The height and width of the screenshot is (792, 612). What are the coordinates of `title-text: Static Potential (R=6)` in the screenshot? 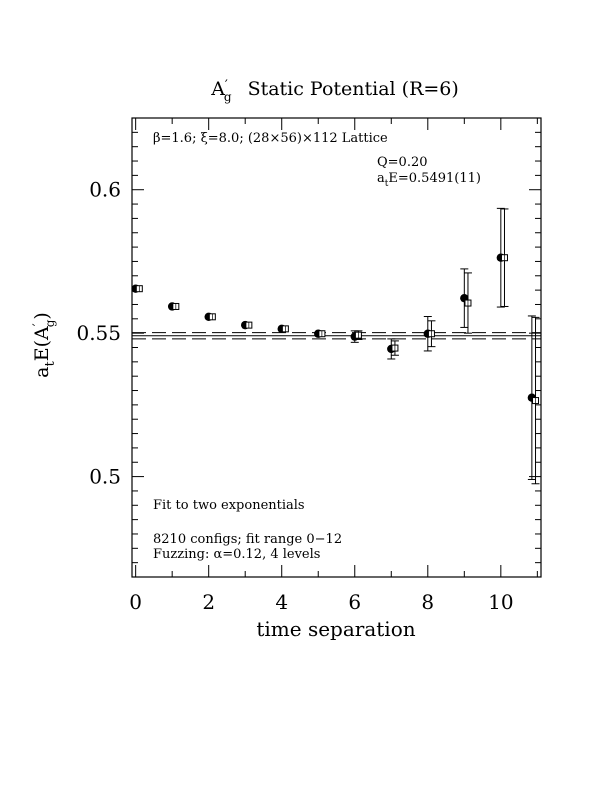 It's located at (353, 89).